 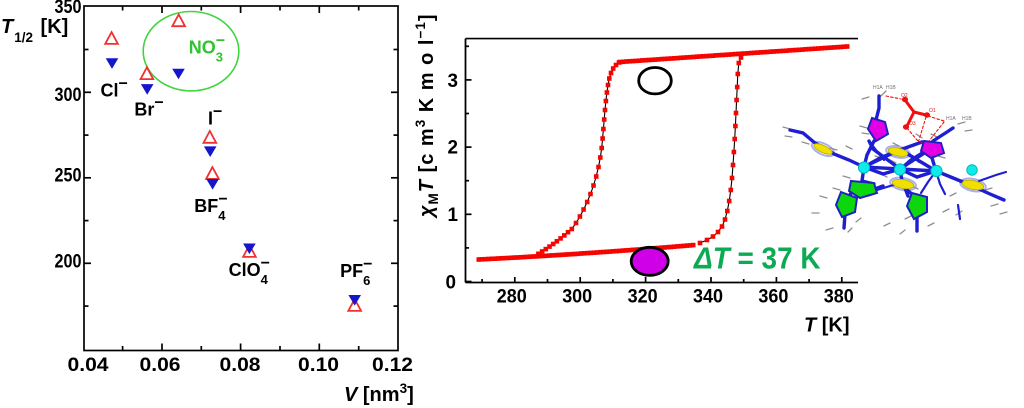 What do you see at coordinates (207, 49) in the screenshot?
I see `svg-text: NO3−` at bounding box center [207, 49].